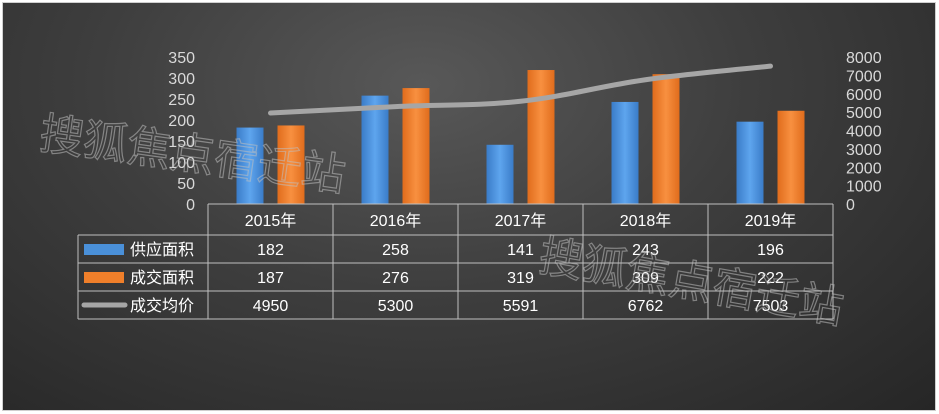  I want to click on left-tick-label: 100, so click(181, 163).